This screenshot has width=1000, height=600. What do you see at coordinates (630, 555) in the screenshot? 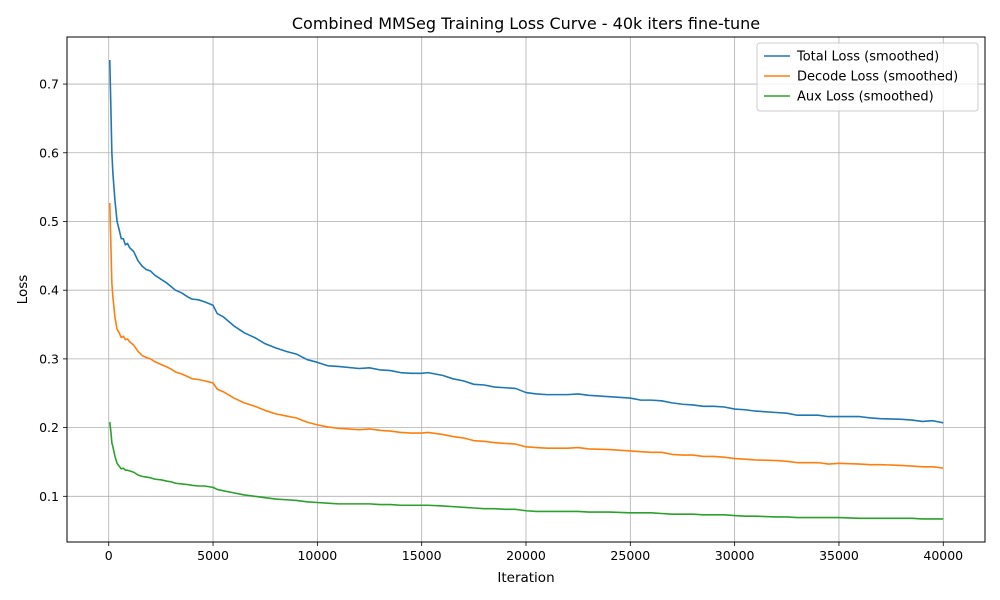
I see `x-tick-label: 25000` at bounding box center [630, 555].